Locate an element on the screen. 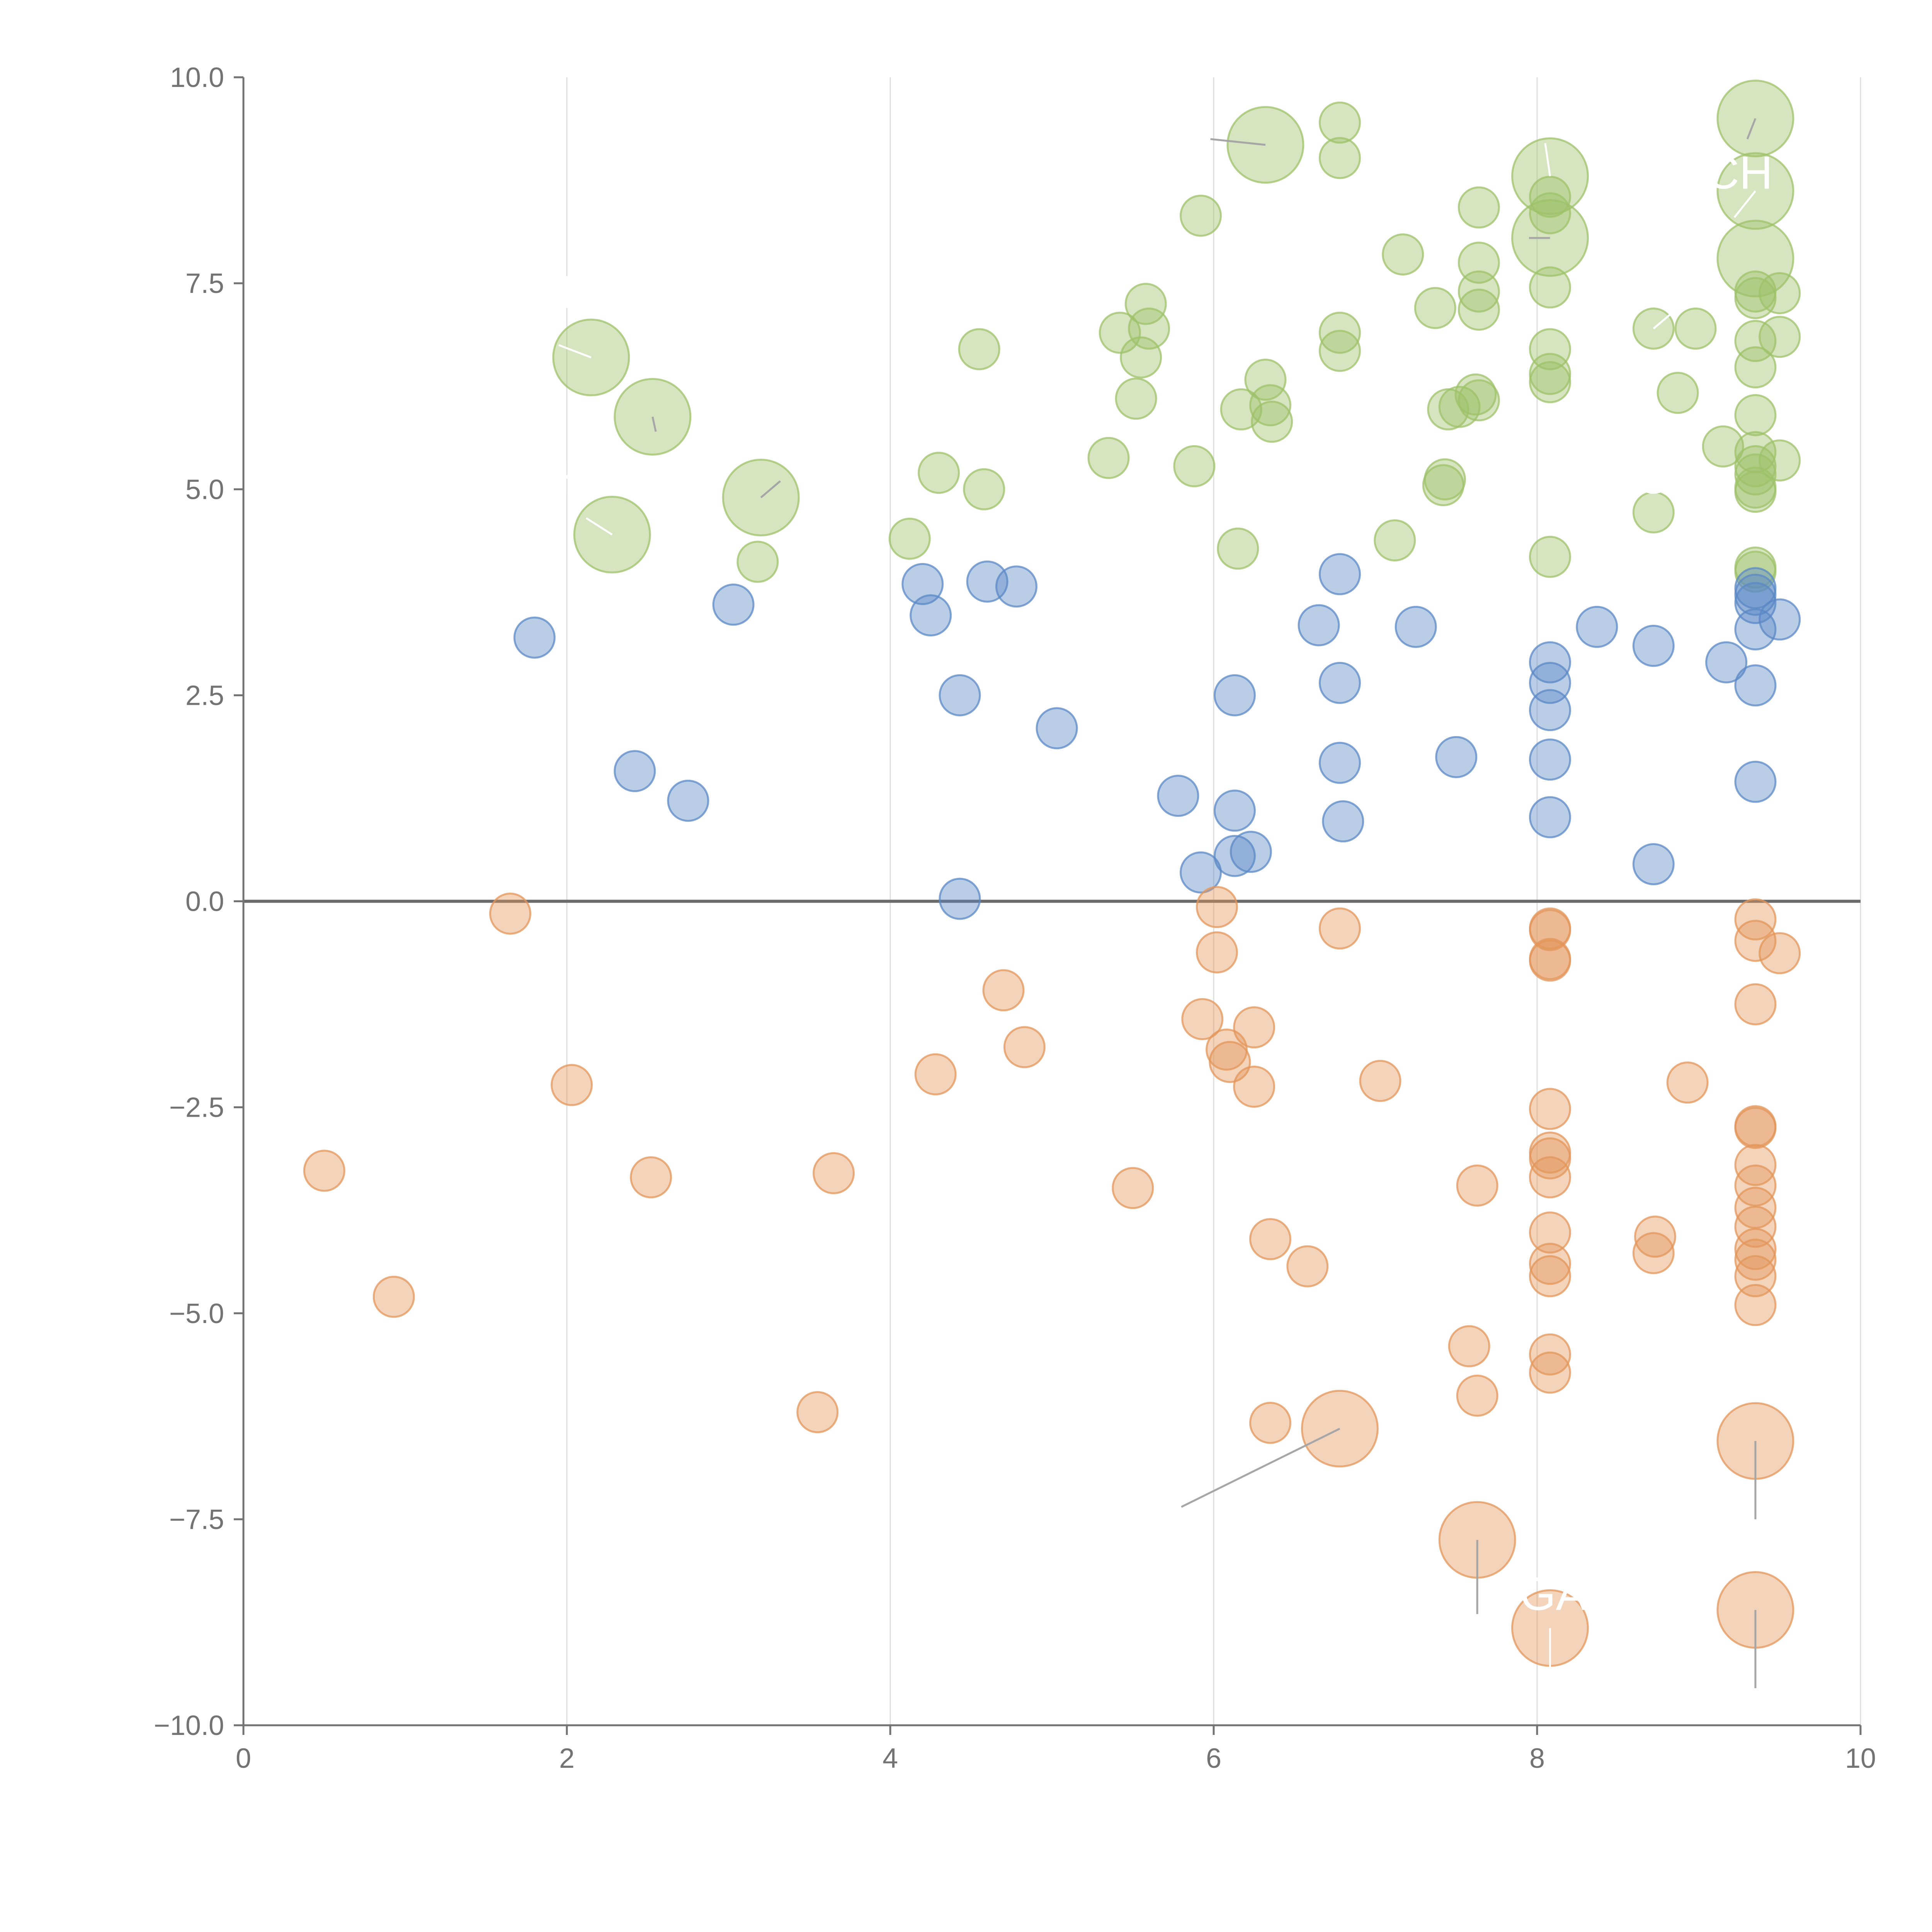  bubble-label: H is located at coordinates (575, 478).